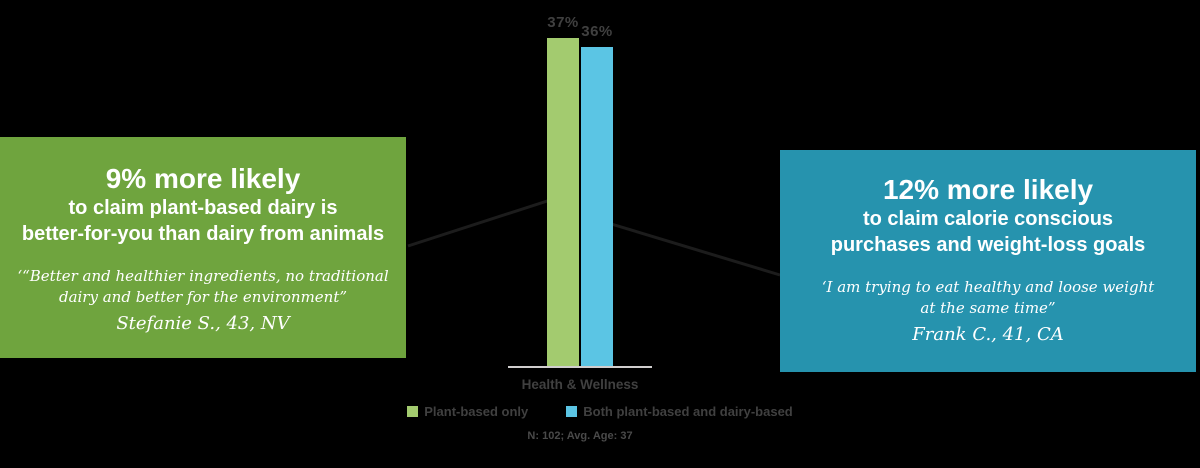 This screenshot has width=1200, height=468. Describe the element at coordinates (203, 178) in the screenshot. I see `left-callout-headline: 9% more likely` at that location.